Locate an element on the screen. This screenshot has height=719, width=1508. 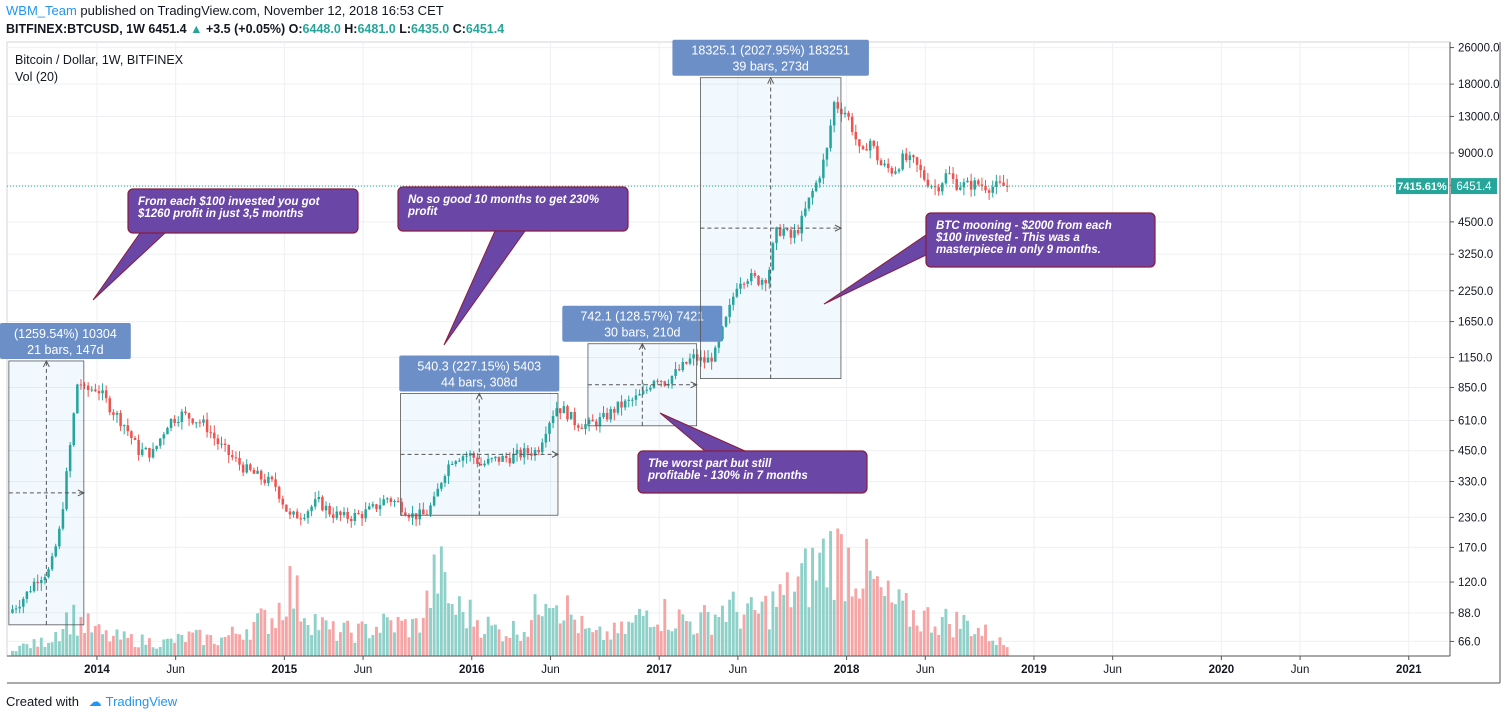
price-tick-label: 1650.0 is located at coordinates (1475, 323).